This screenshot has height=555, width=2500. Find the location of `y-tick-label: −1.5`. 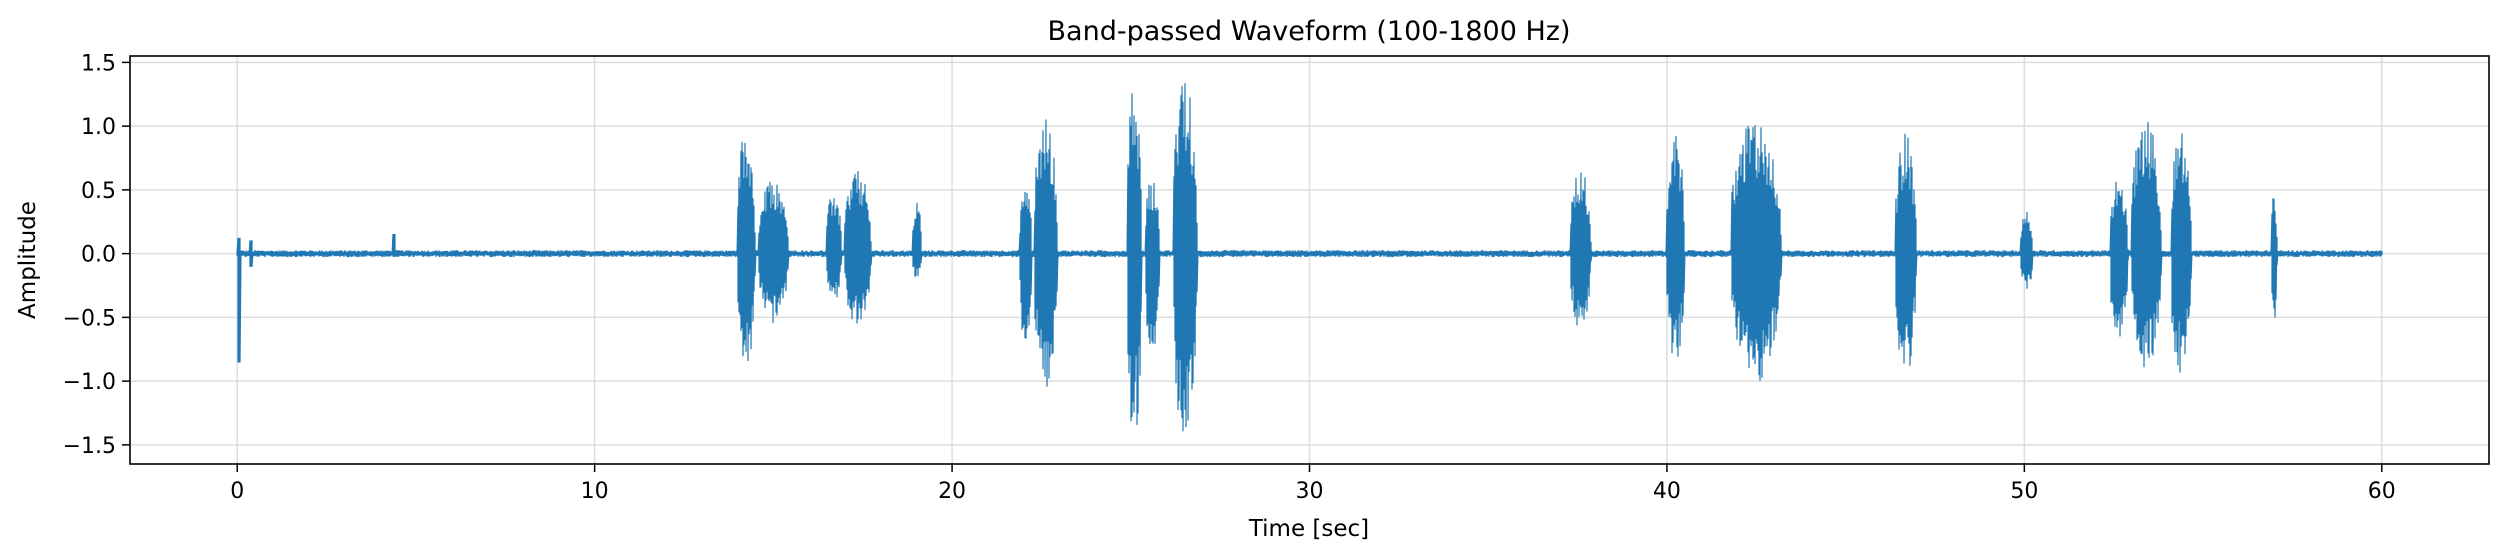

y-tick-label: −1.5 is located at coordinates (89, 446).